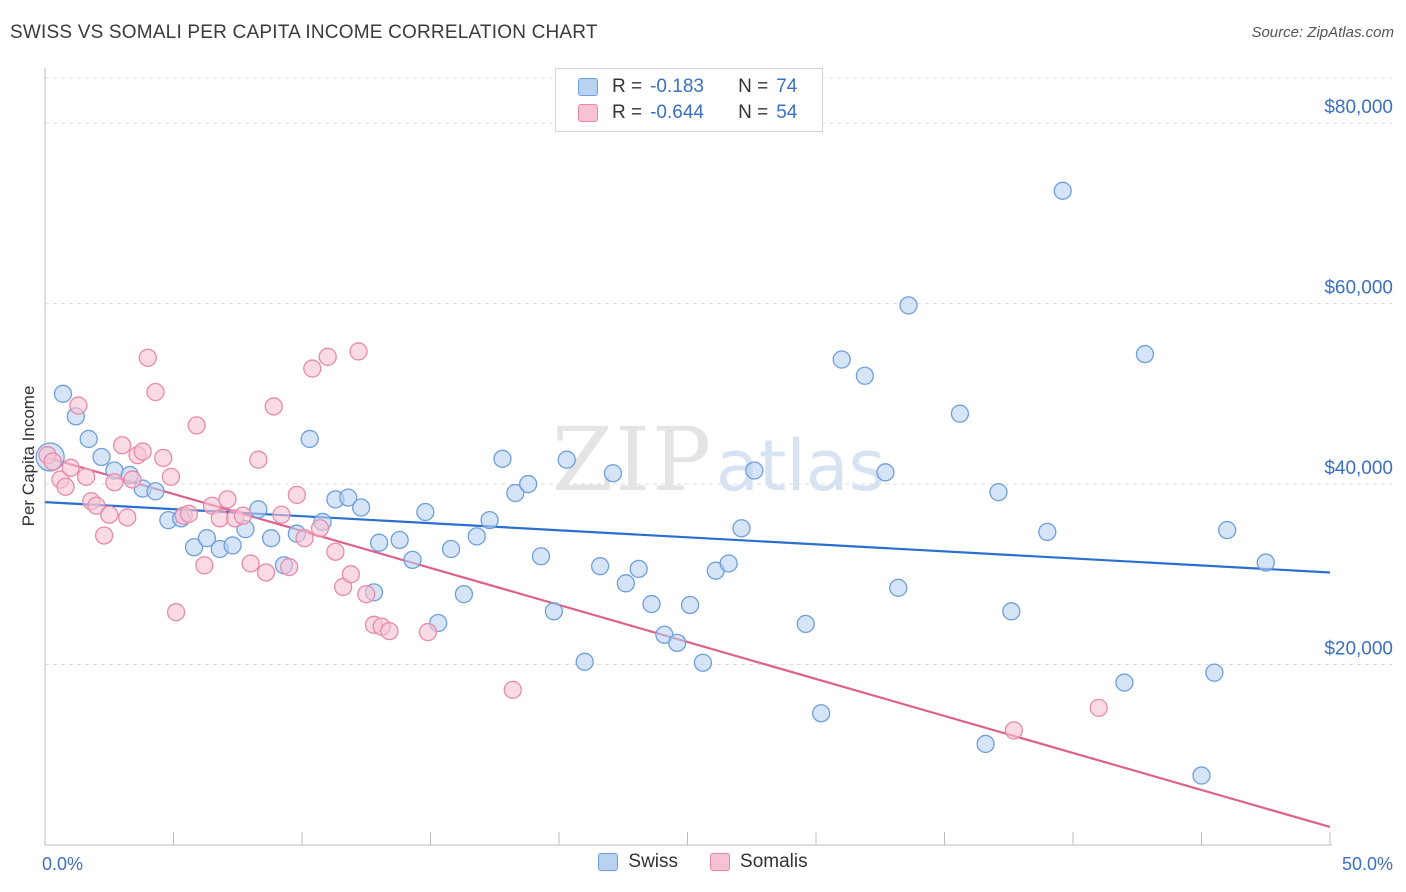 This screenshot has width=1406, height=892. Describe the element at coordinates (627, 86) in the screenshot. I see `legend-r-label: R =` at that location.